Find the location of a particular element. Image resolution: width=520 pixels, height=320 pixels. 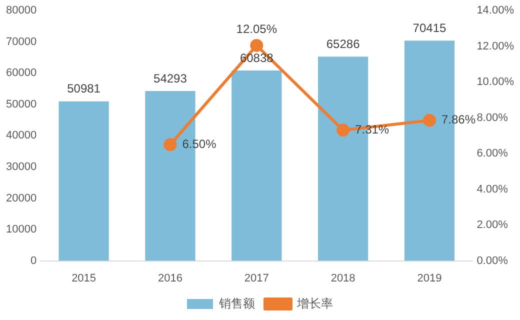

y-tick-label: 60000 is located at coordinates (21, 73).